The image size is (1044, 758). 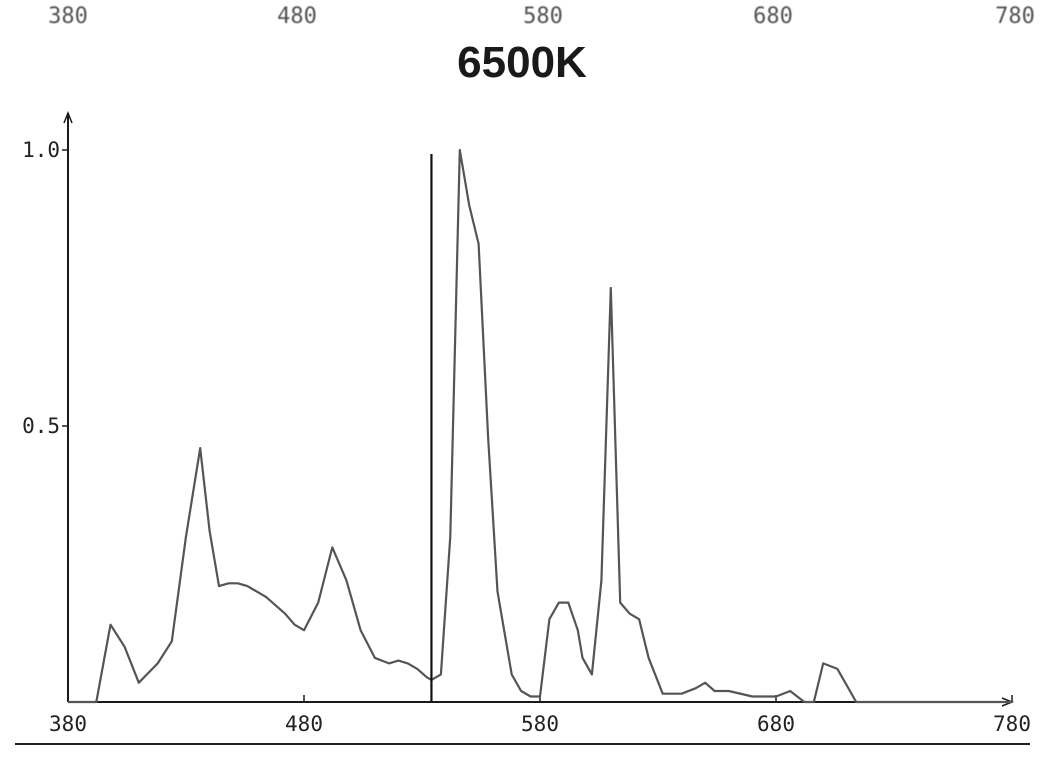 What do you see at coordinates (522, 20) in the screenshot?
I see `top-axis-labels: 380 480 580 680 780` at bounding box center [522, 20].